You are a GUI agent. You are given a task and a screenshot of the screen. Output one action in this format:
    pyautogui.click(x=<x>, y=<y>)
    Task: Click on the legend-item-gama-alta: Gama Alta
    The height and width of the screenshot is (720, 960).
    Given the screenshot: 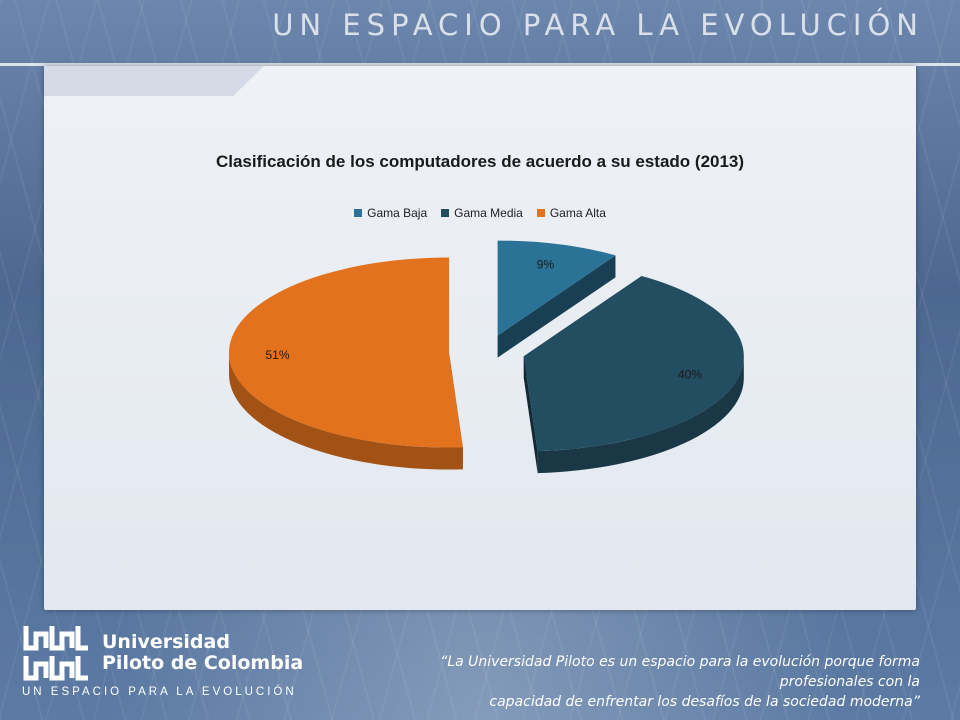 What is the action you would take?
    pyautogui.click(x=571, y=213)
    